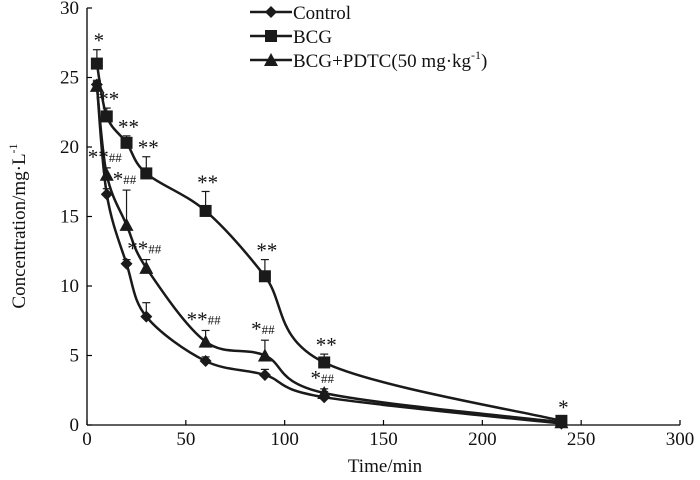  I want to click on x-tick-label: 0, so click(87, 439).